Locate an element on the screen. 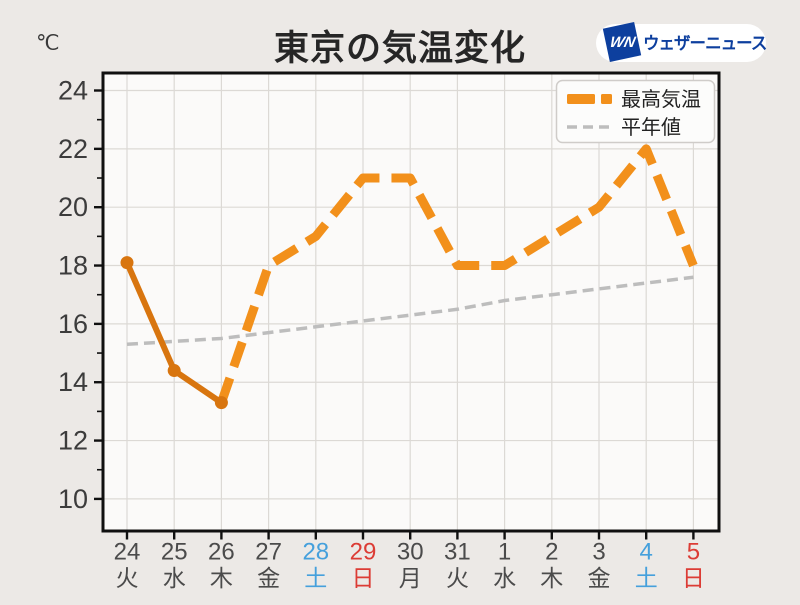  x-tick-label-date: 27 is located at coordinates (268, 552).